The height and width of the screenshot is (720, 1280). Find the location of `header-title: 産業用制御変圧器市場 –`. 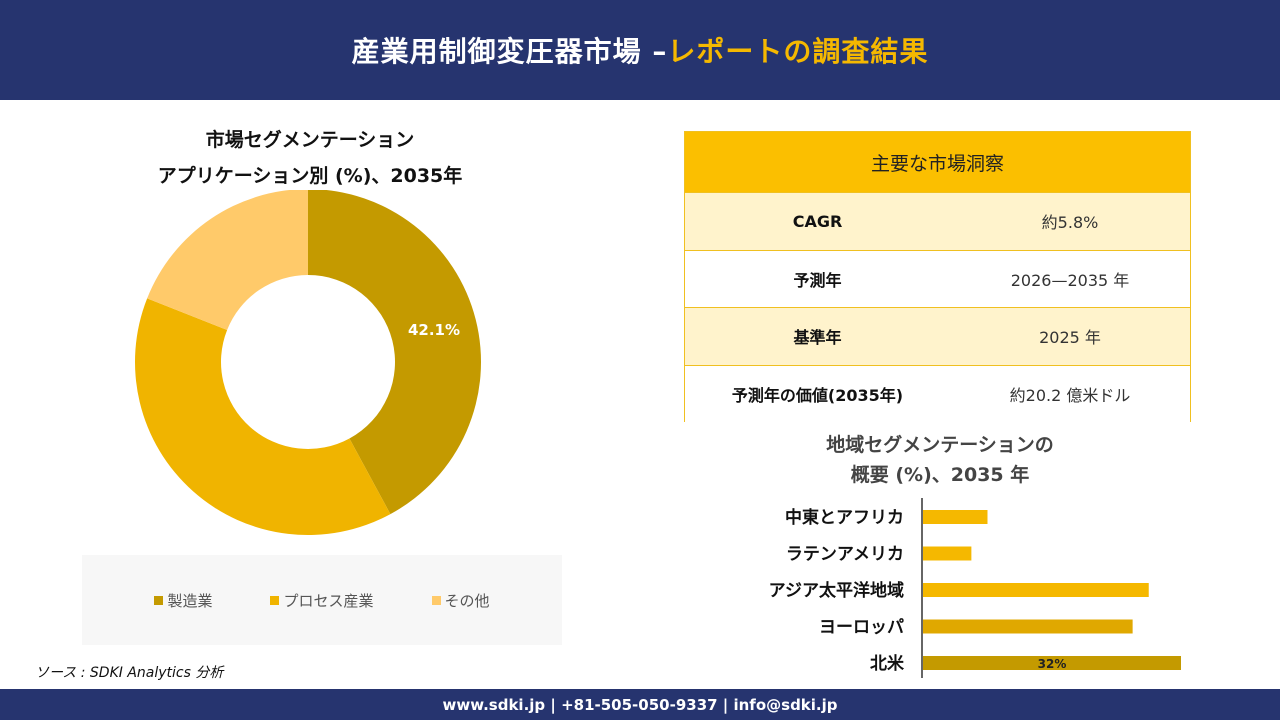

header-title: 産業用制御変圧器市場 – is located at coordinates (509, 51).